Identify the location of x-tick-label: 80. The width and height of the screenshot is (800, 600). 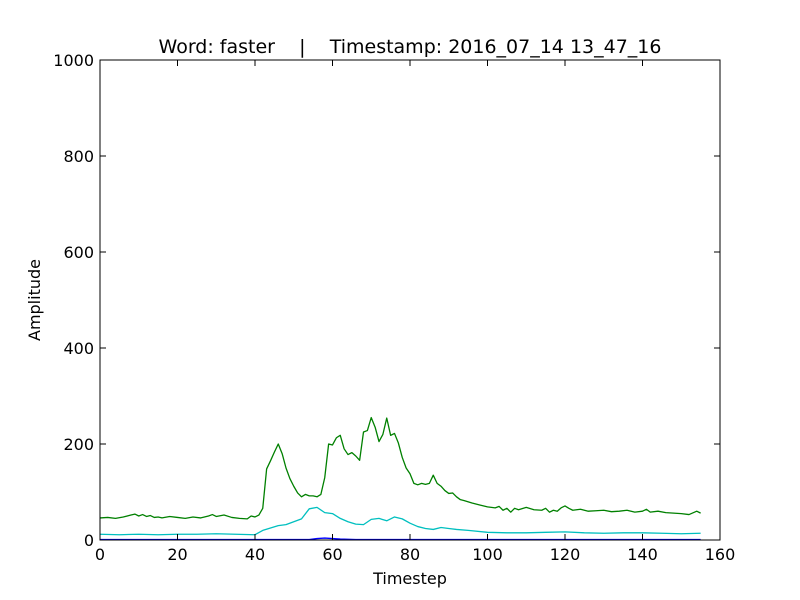
(410, 554).